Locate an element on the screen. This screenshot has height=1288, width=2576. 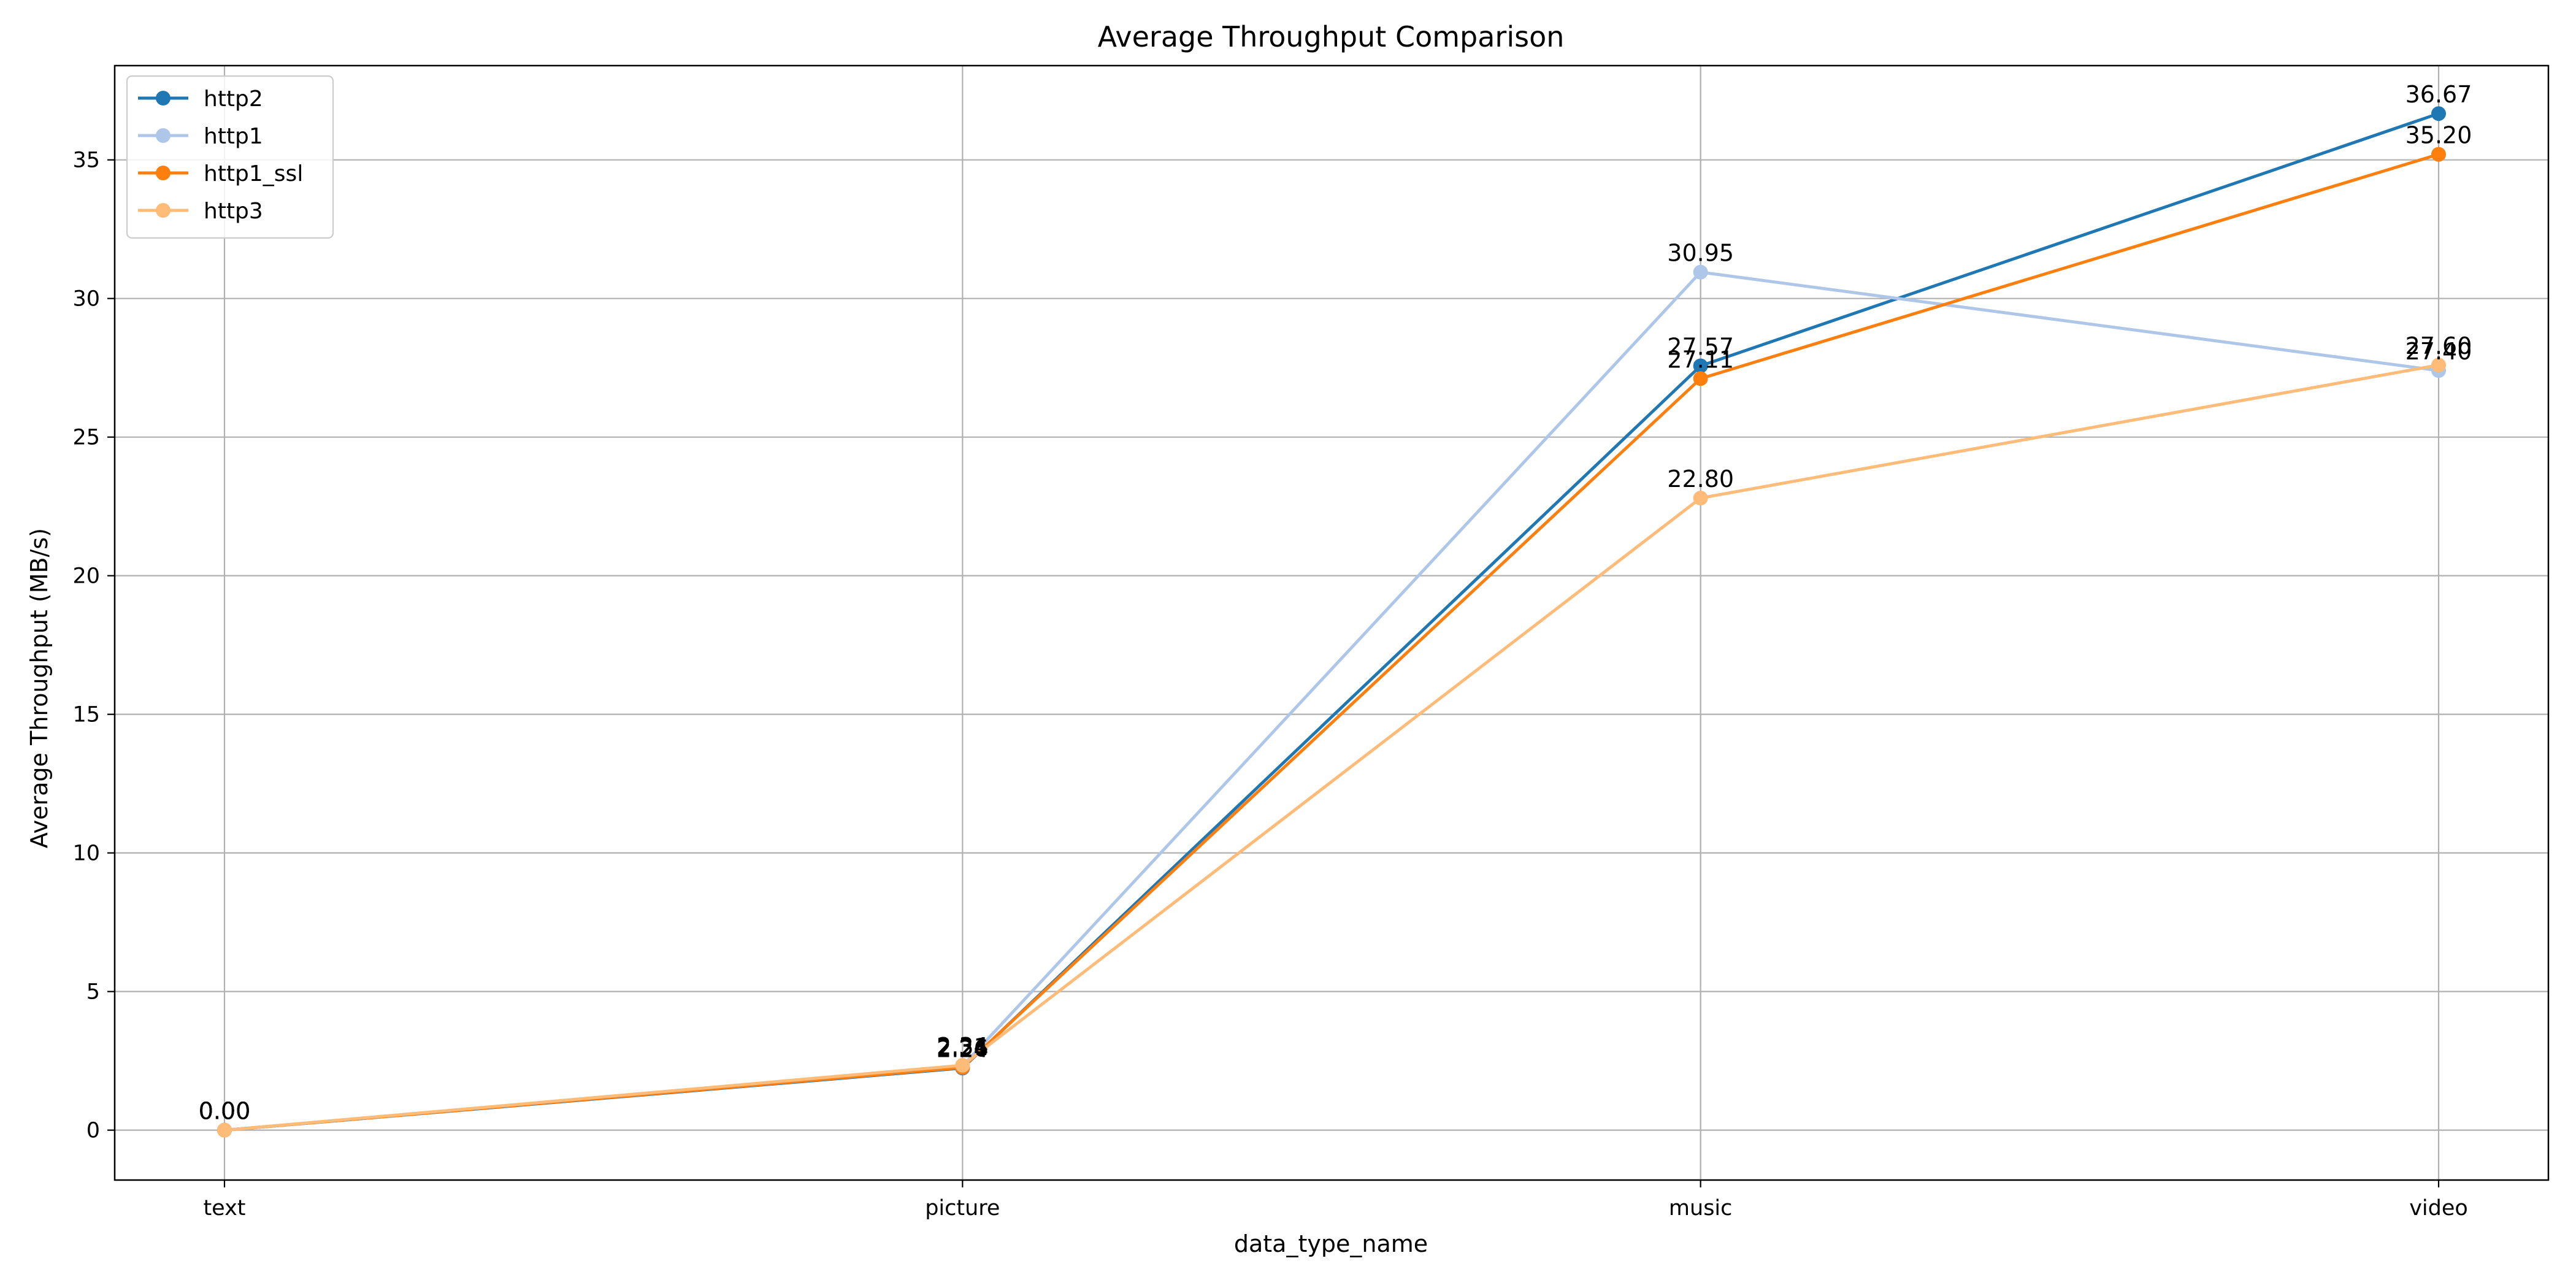
legend-label: http1_ssl is located at coordinates (253, 173).